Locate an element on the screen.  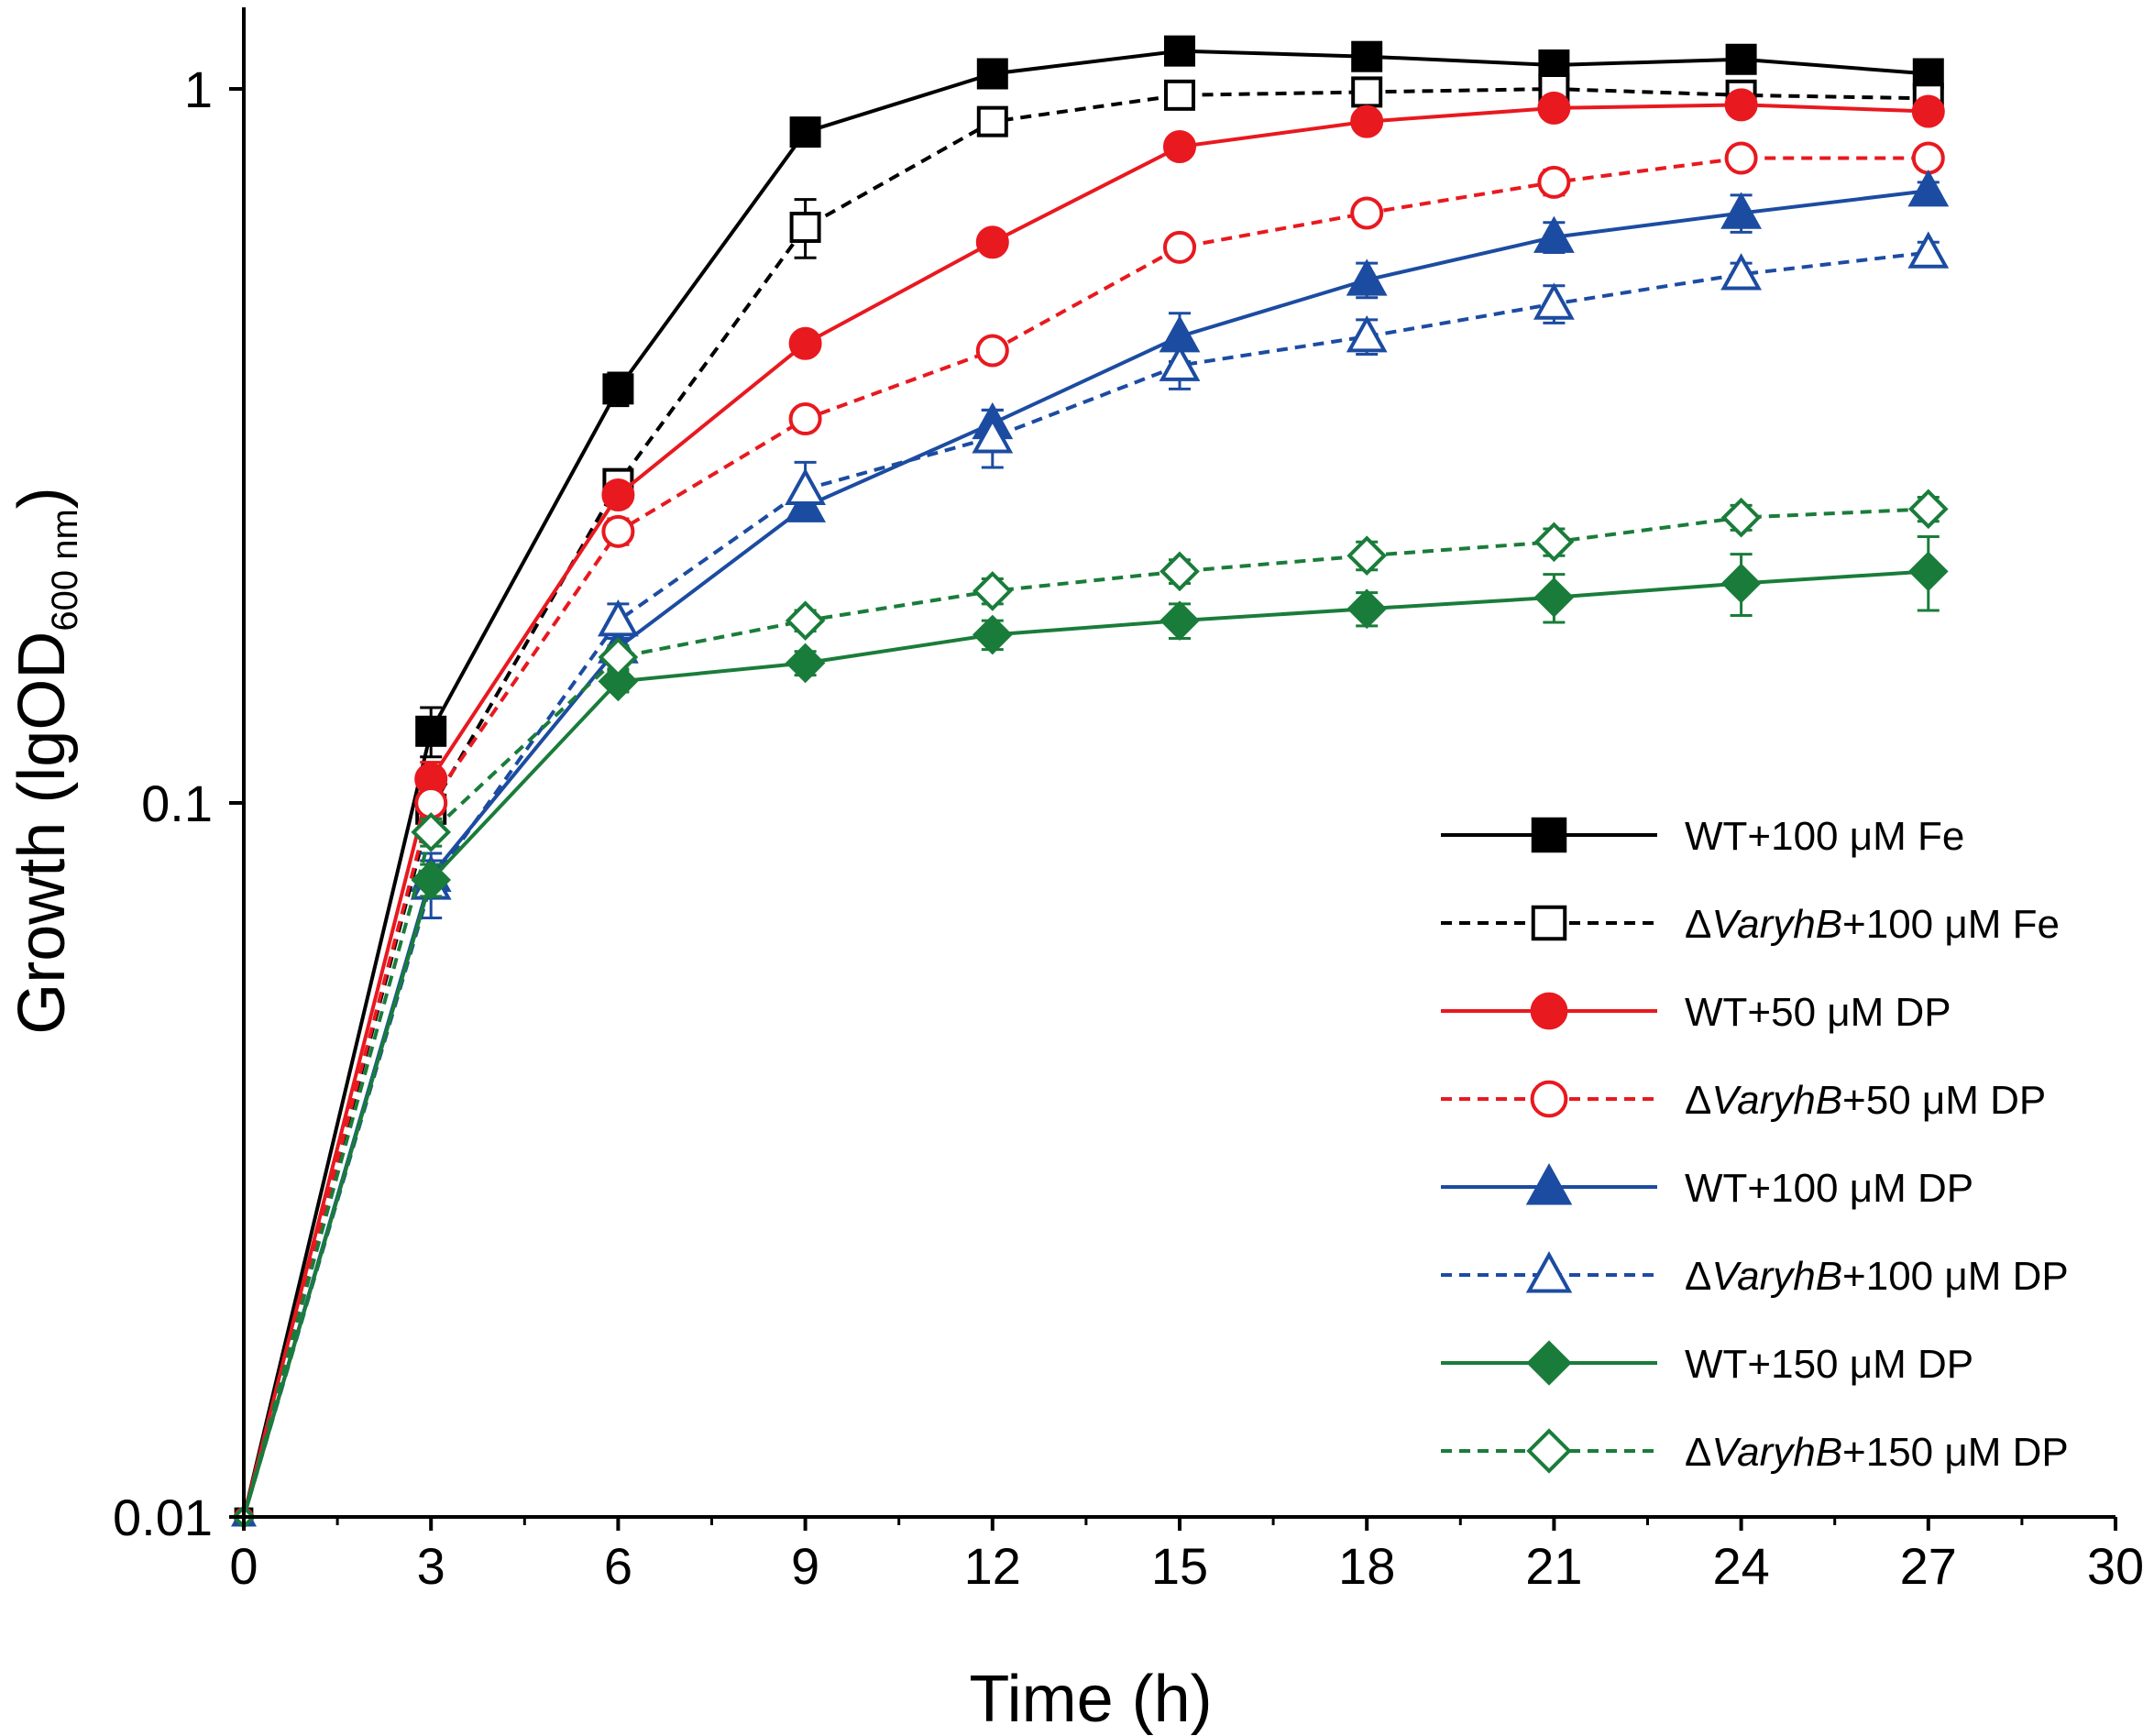
legend-item-1: ΔVaryhB+100 μM Fe is located at coordinates (1750, 925).